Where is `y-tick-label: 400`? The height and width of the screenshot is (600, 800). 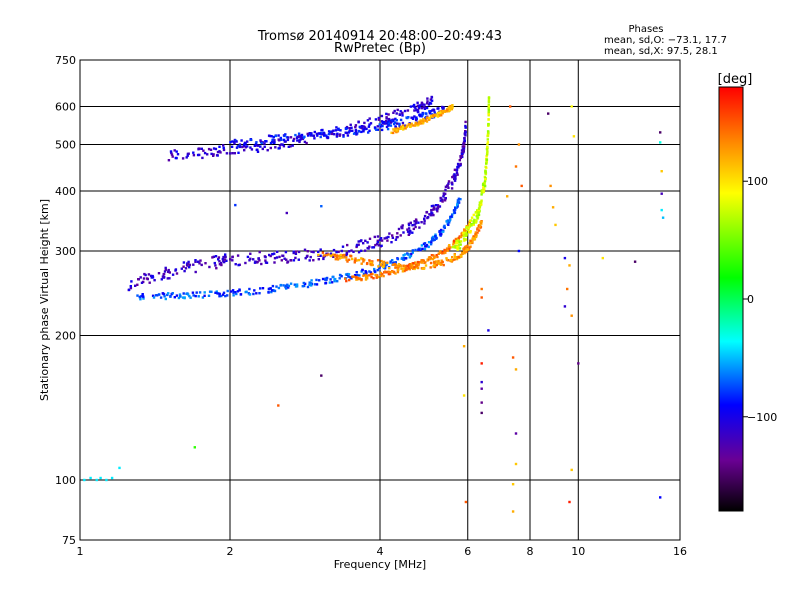 y-tick-label: 400 is located at coordinates (65, 191).